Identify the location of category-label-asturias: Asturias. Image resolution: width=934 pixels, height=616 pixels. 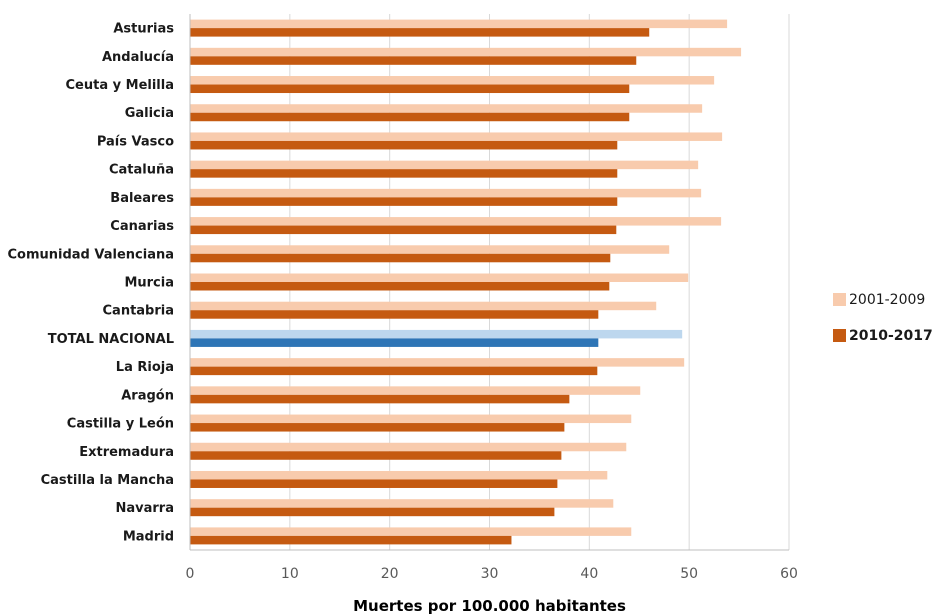
(143, 29).